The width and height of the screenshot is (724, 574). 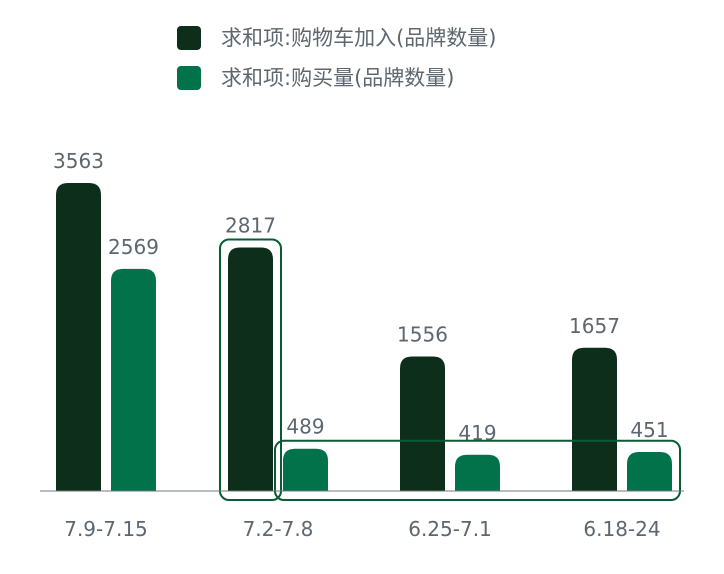 What do you see at coordinates (649, 471) in the screenshot?
I see `bar-series2-6.18-24` at bounding box center [649, 471].